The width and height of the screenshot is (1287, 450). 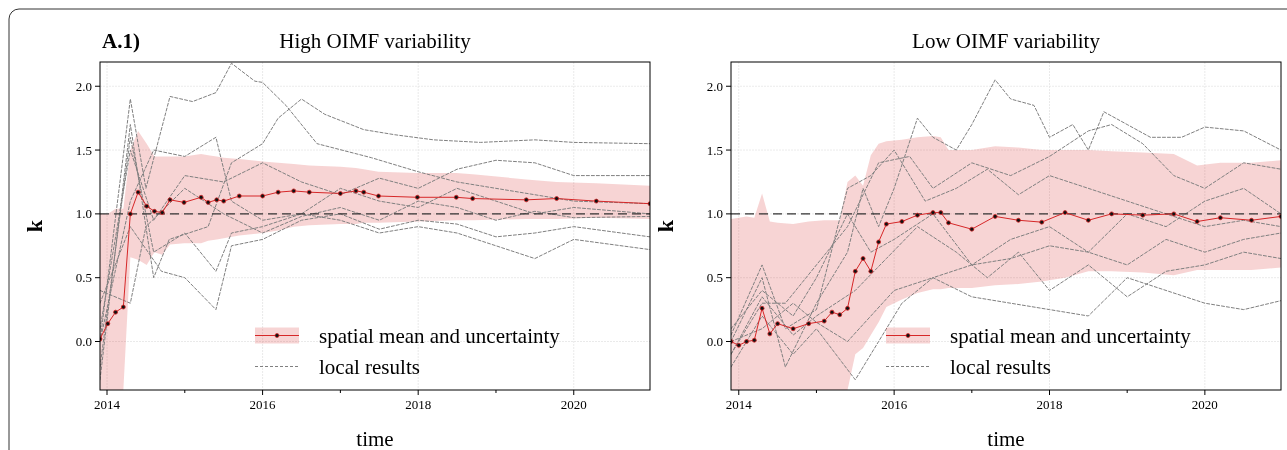 I want to click on text: A.1), so click(x=121, y=41).